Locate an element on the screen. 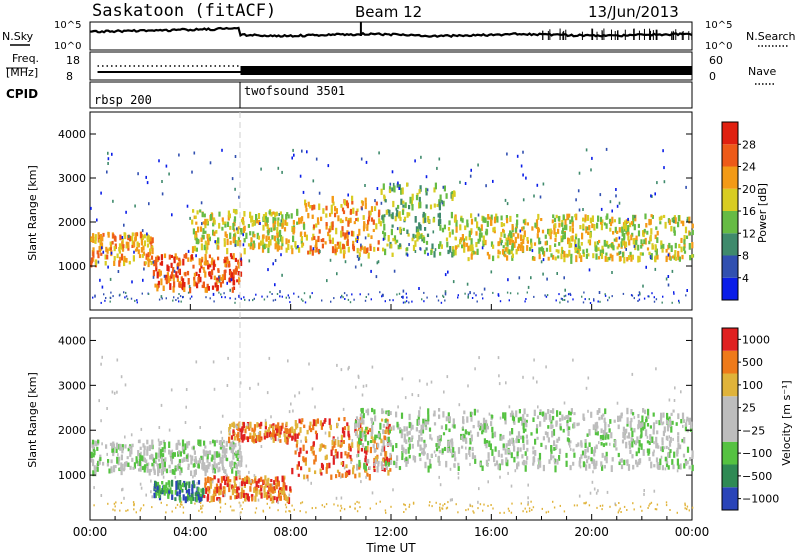  beam-title: Beam 12 is located at coordinates (388, 12).